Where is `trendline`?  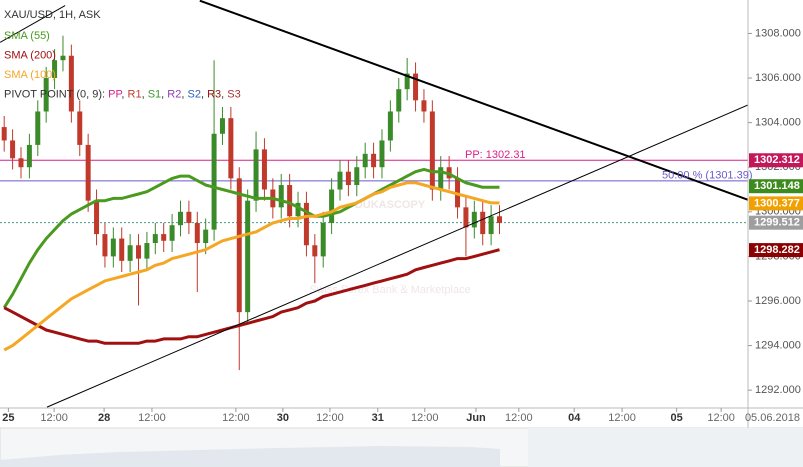
trendline is located at coordinates (33, 24).